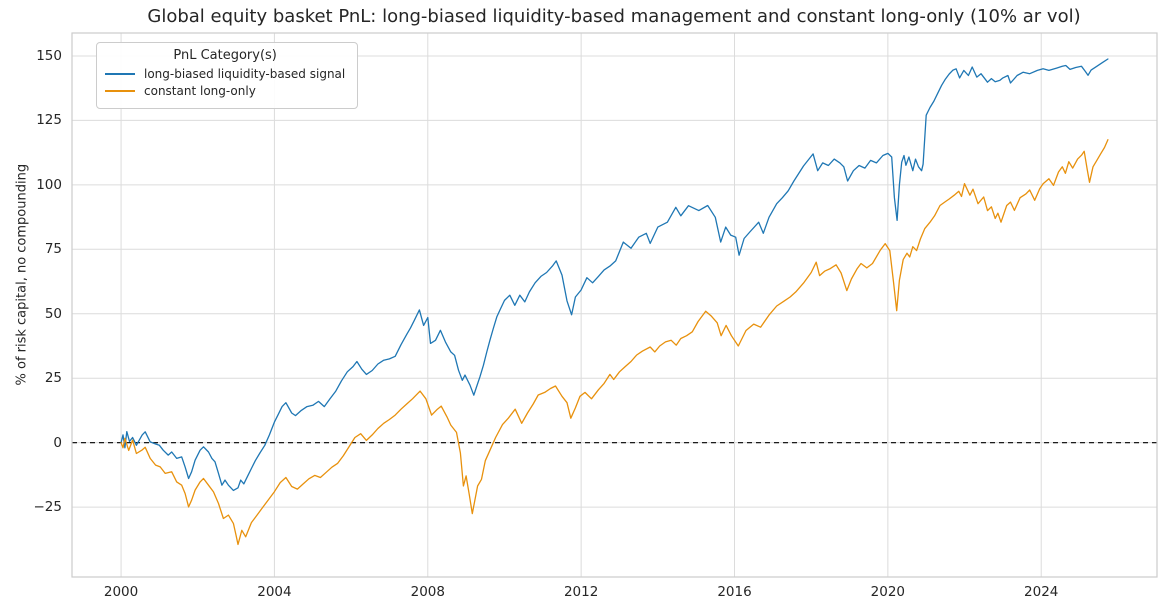 Image resolution: width=1166 pixels, height=611 pixels. What do you see at coordinates (120, 91) in the screenshot?
I see `legend-line-swatch-orange` at bounding box center [120, 91].